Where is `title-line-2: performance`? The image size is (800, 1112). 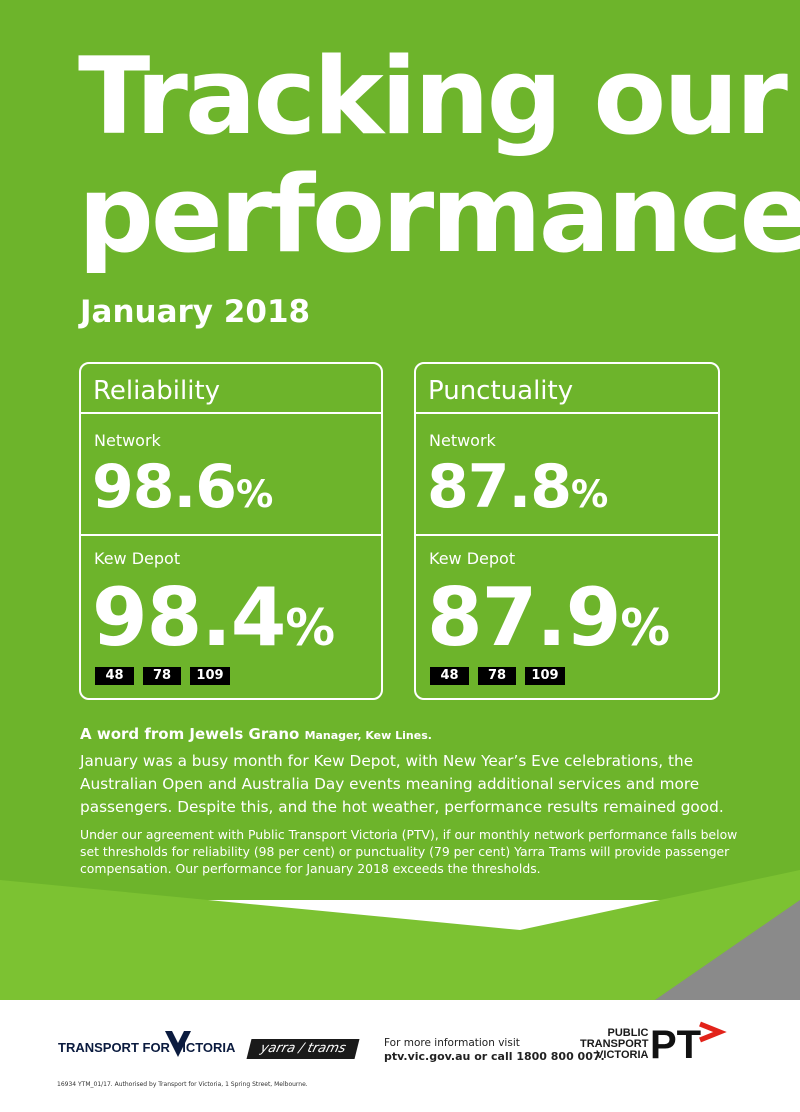 title-line-2: performance is located at coordinates (439, 214).